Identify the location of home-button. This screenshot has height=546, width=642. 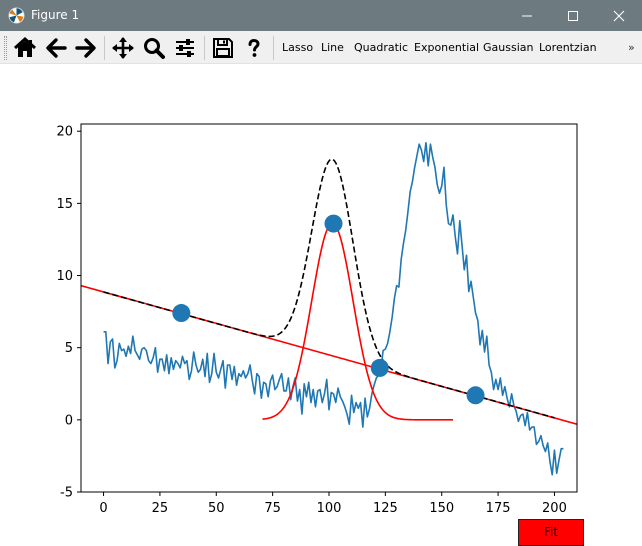
(25, 48).